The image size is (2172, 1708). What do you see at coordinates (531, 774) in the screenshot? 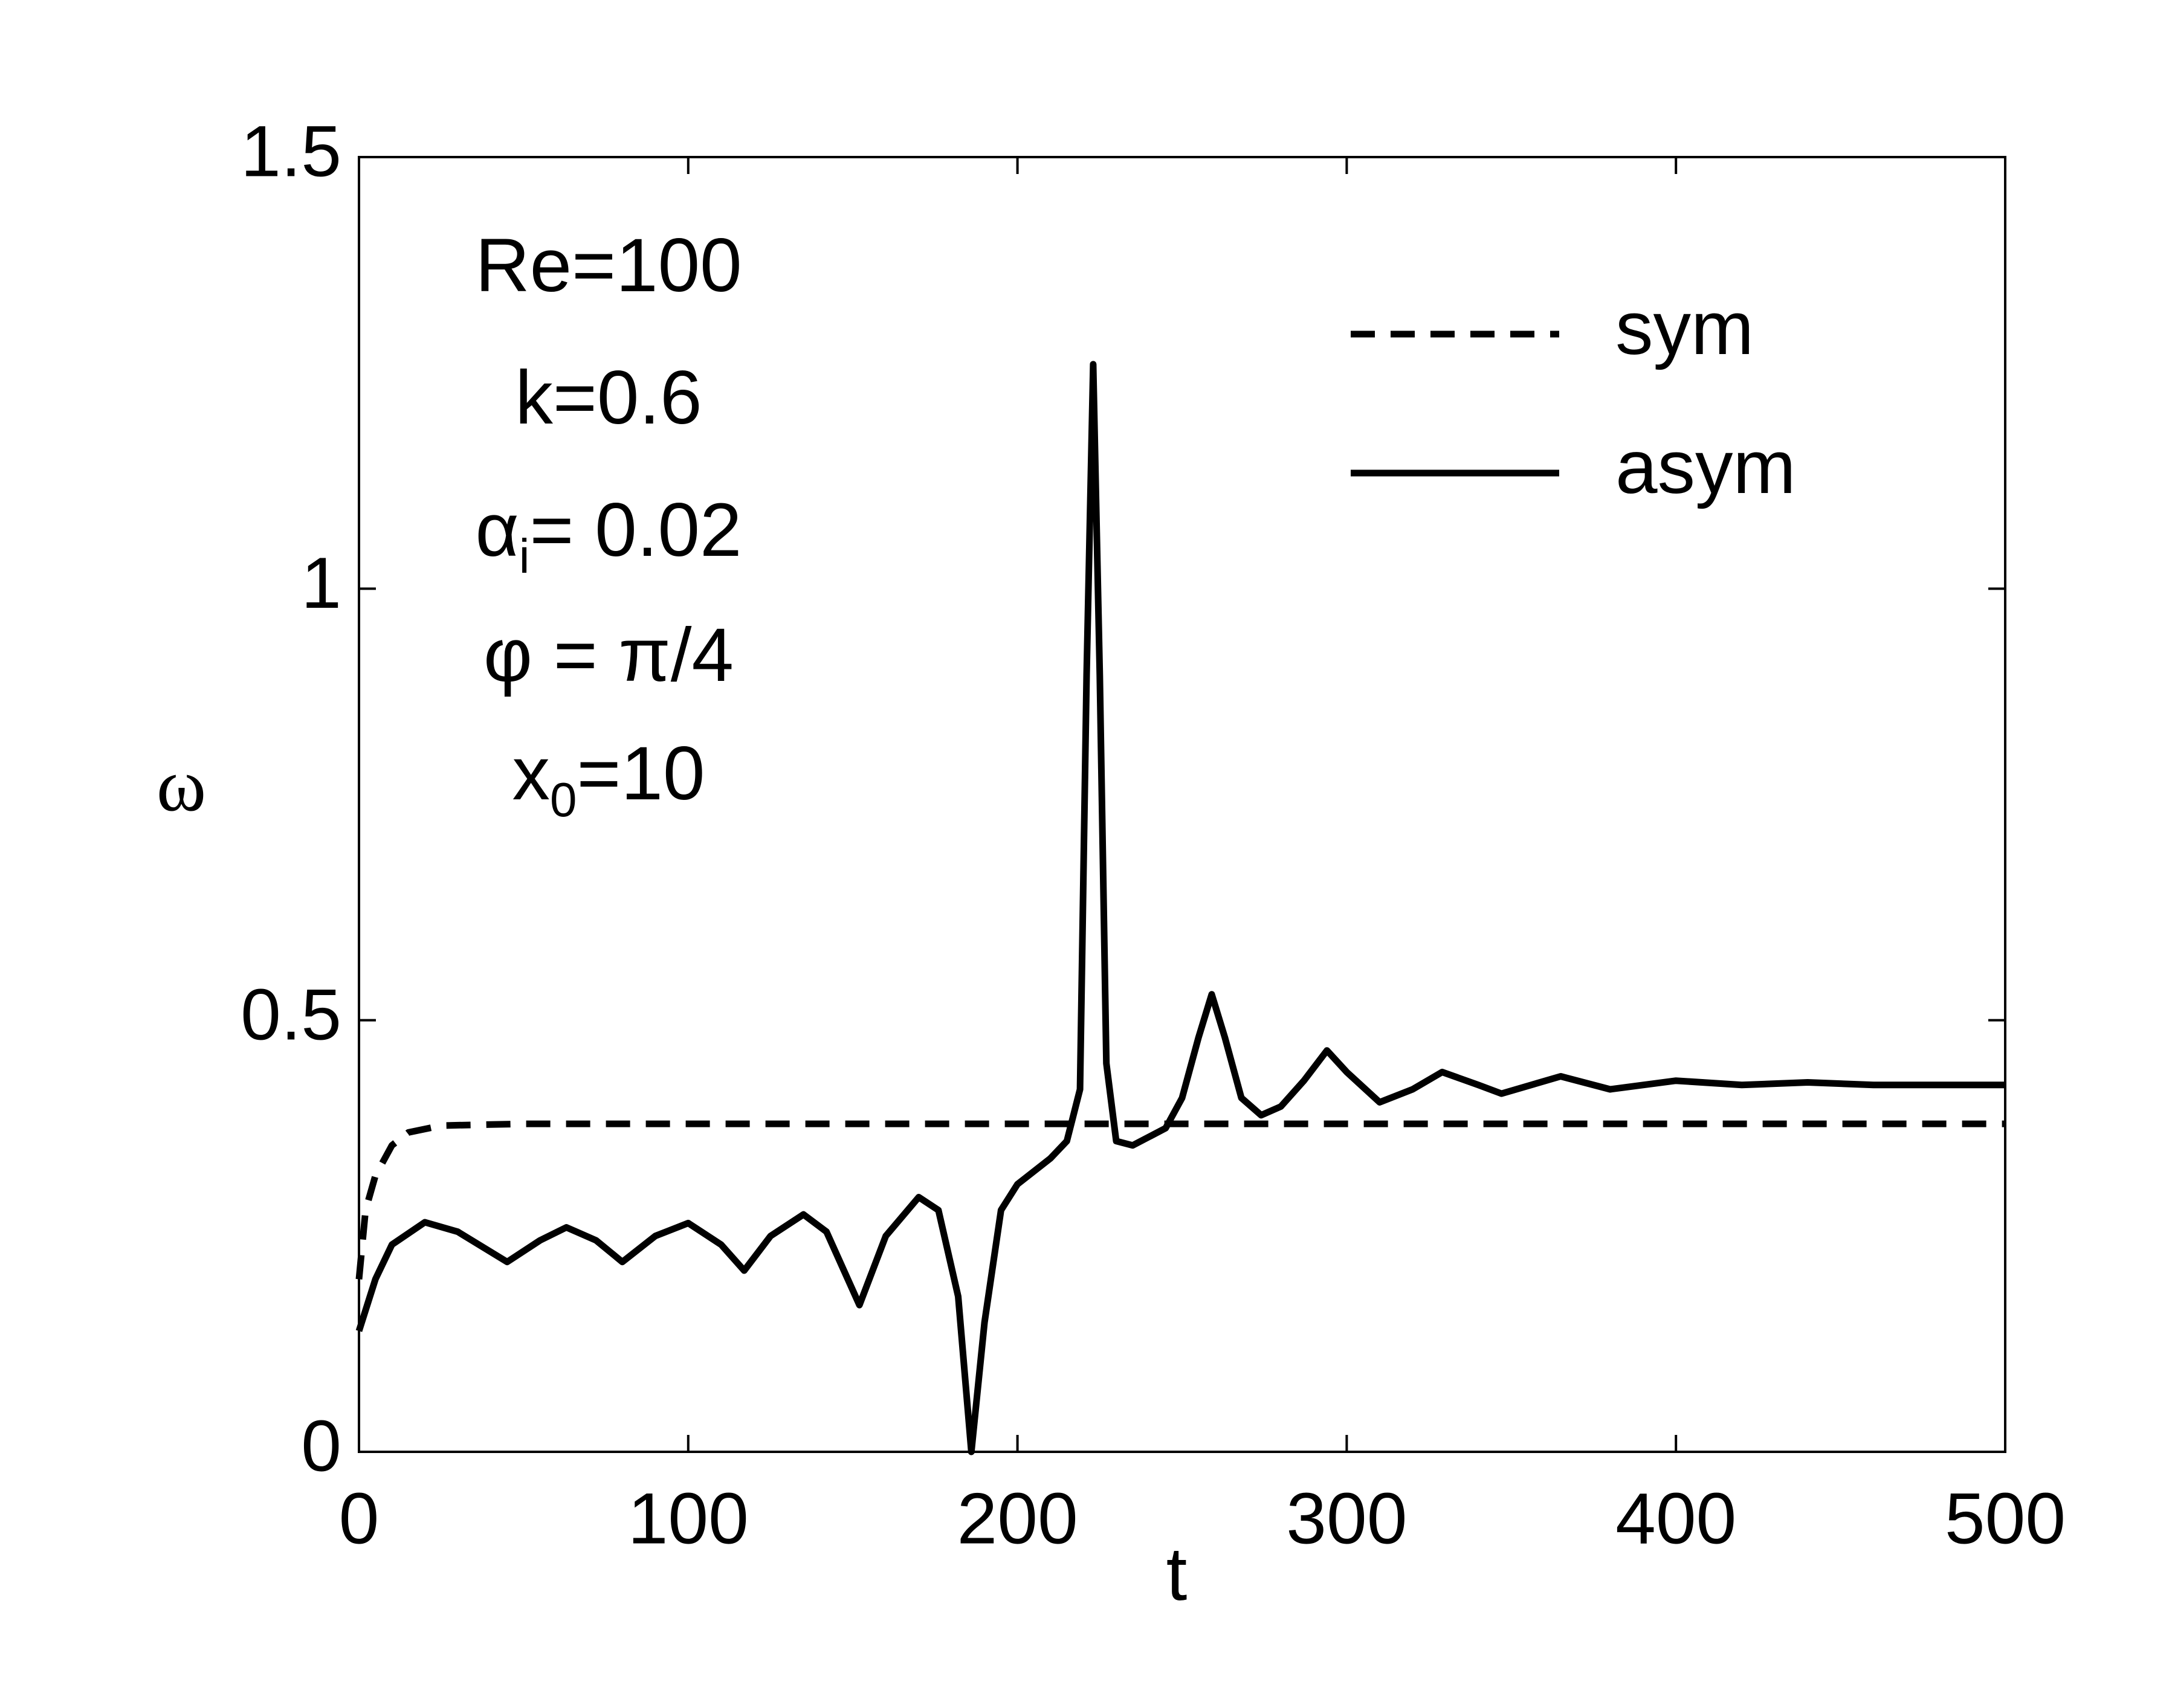
I see `annotation-text: x` at bounding box center [531, 774].